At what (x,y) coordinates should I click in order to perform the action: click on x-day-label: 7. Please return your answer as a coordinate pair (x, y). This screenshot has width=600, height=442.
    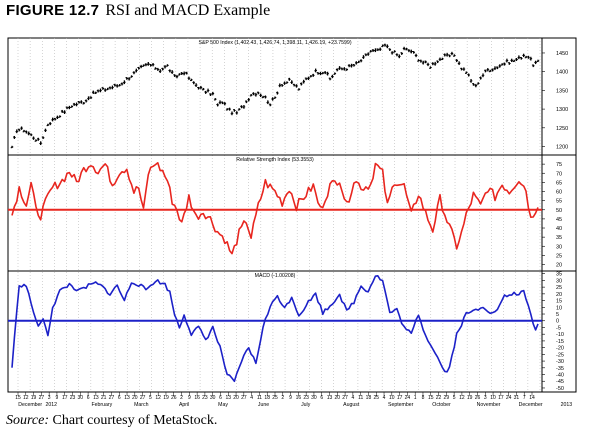
    Looking at the image, I should click on (524, 398).